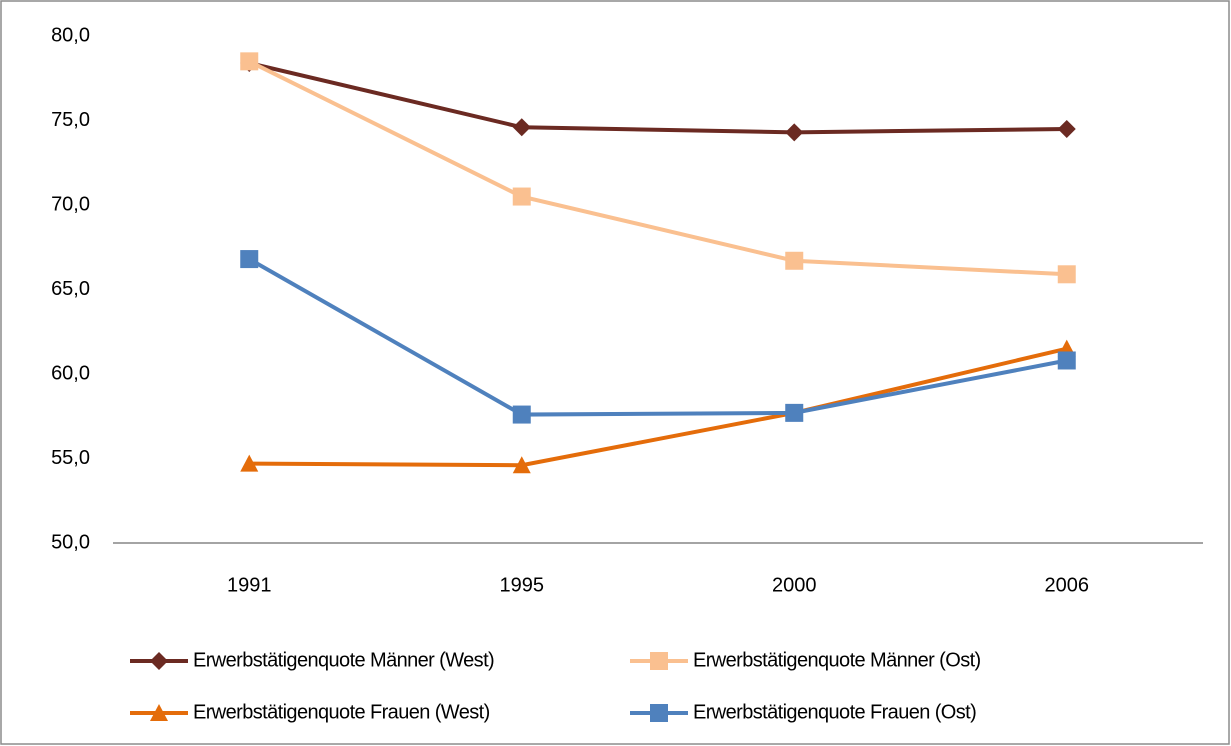  What do you see at coordinates (837, 660) in the screenshot?
I see `legend-label: Erwerbstätigenquote Männer (Ost)` at bounding box center [837, 660].